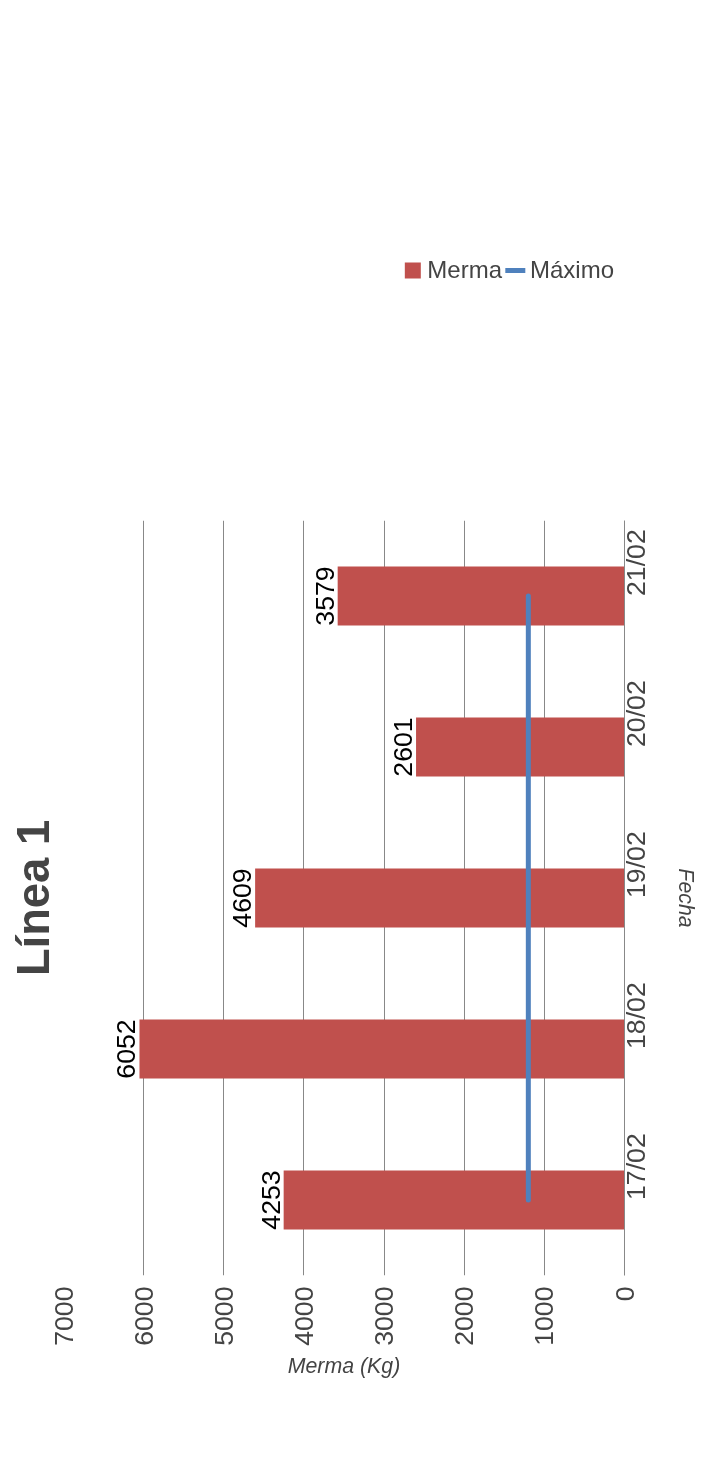  I want to click on legend-label: Merma, so click(464, 270).